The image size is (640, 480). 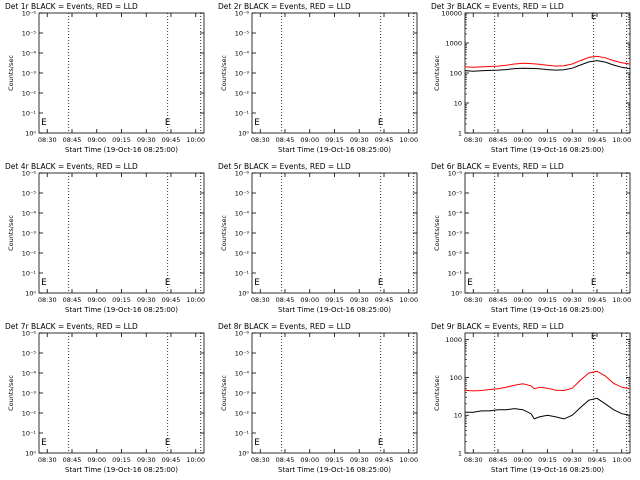 I want to click on chart-title: Det 8r BLACK = Events, RED = LLD, so click(x=284, y=326).